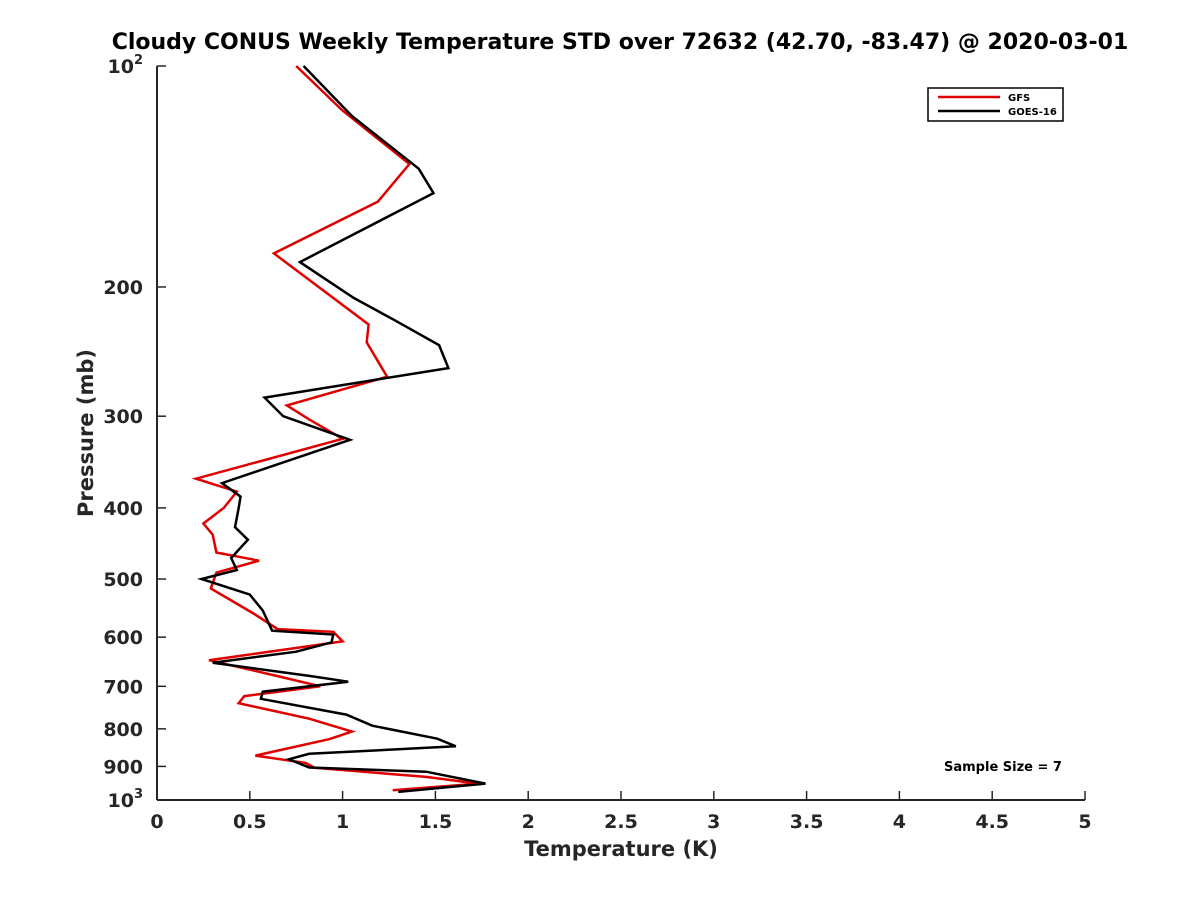 The width and height of the screenshot is (1200, 900). I want to click on legend: GFS GOES-16, so click(995, 104).